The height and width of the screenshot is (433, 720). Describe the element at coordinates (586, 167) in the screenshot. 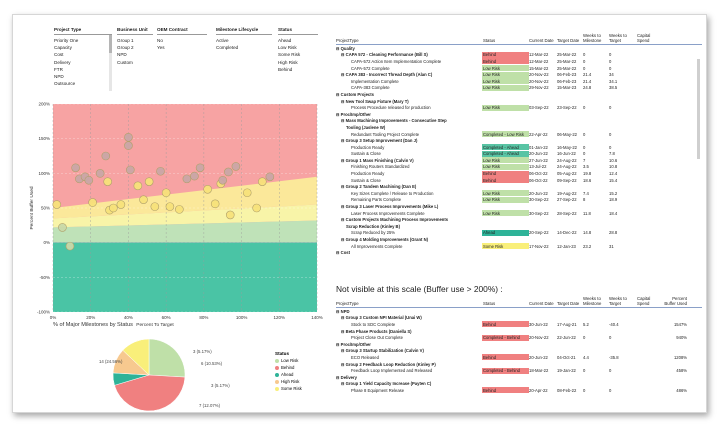

I see `cell-weeks-milestone: 3.5` at that location.